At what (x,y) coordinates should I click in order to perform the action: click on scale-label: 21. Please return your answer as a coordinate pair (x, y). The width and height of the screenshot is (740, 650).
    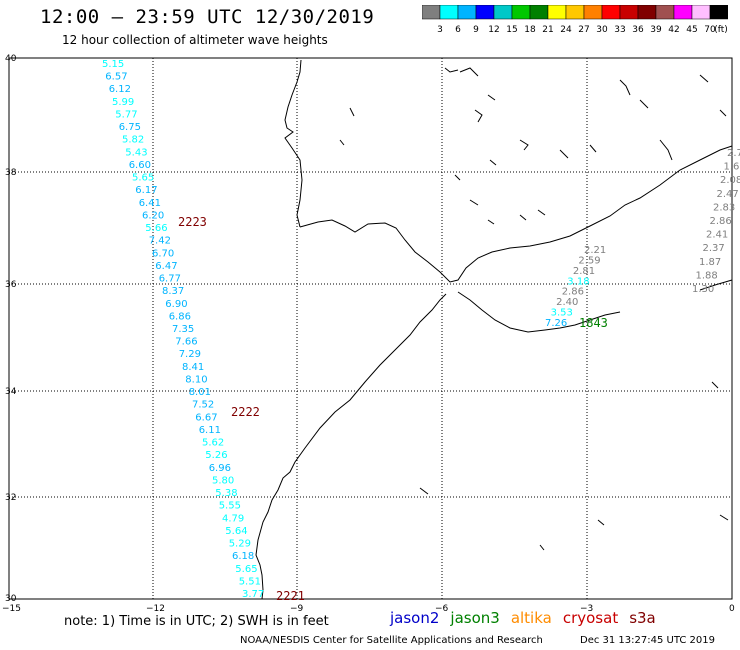
    Looking at the image, I should click on (547, 30).